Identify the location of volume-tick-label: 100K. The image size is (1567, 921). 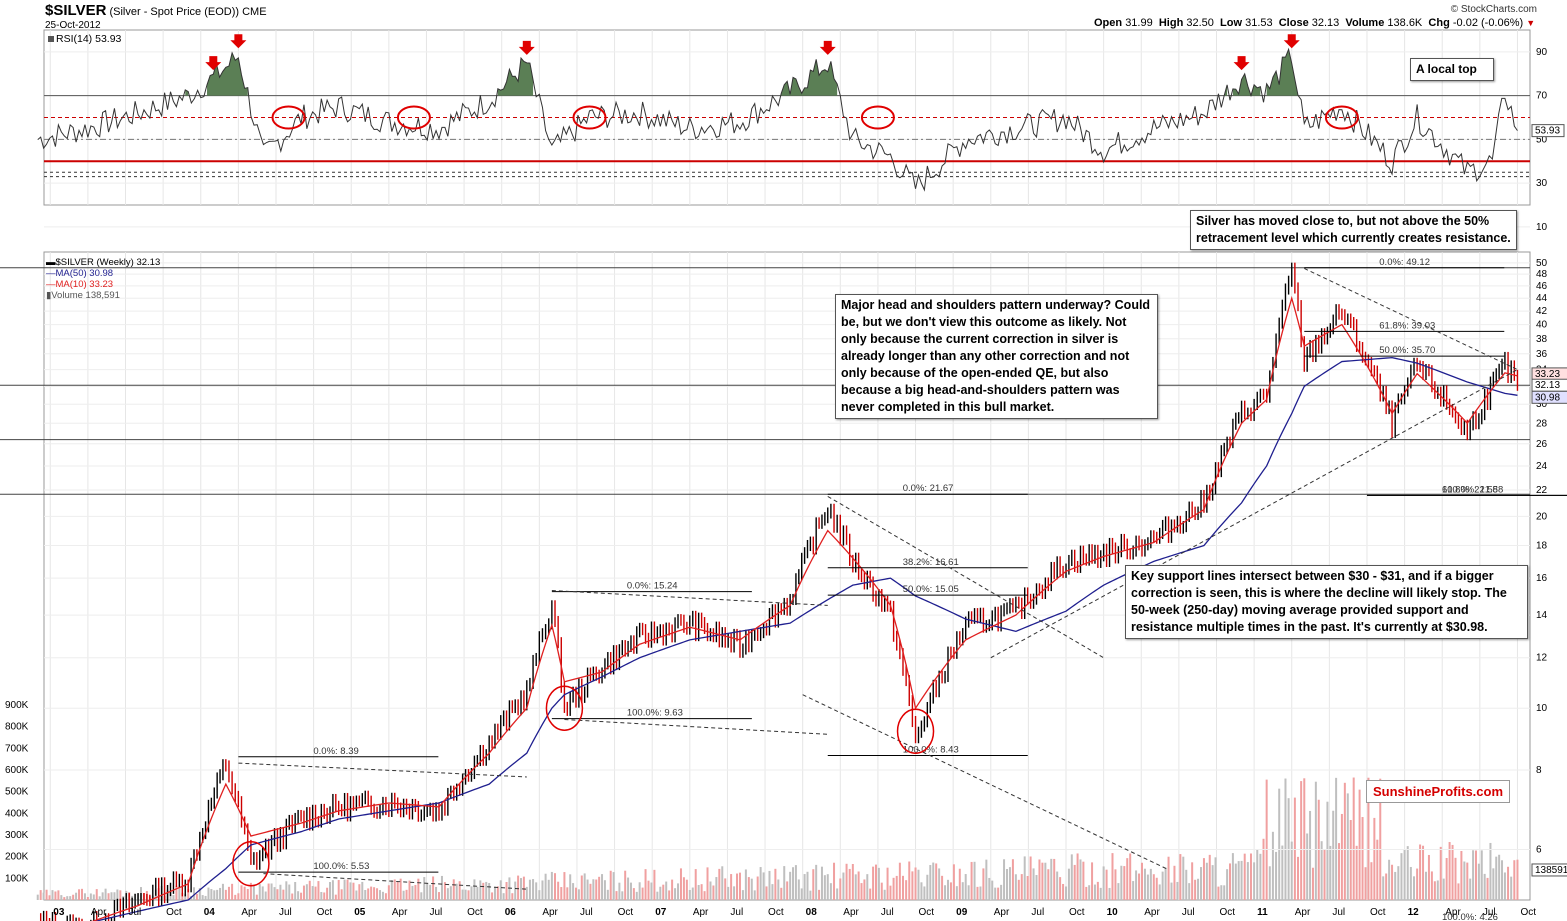
(17, 878).